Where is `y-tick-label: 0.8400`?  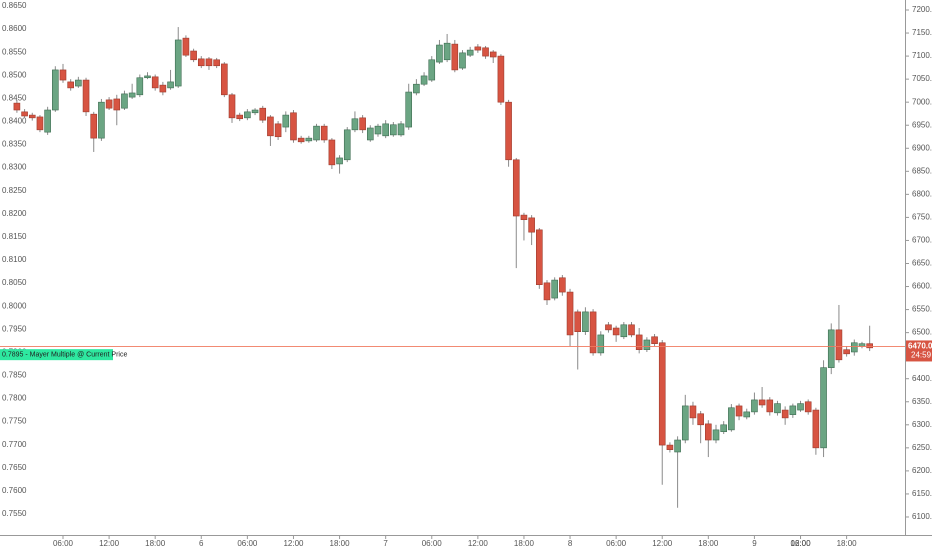 y-tick-label: 0.8400 is located at coordinates (14, 121).